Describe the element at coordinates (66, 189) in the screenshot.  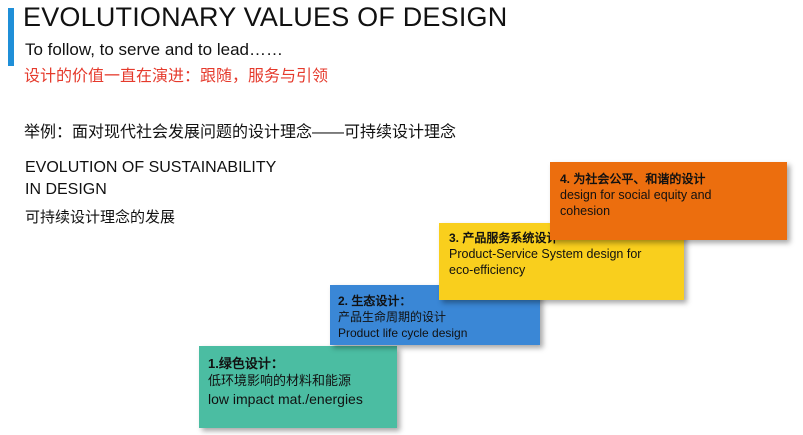
I see `evolution-title-line2: IN DESIGN` at that location.